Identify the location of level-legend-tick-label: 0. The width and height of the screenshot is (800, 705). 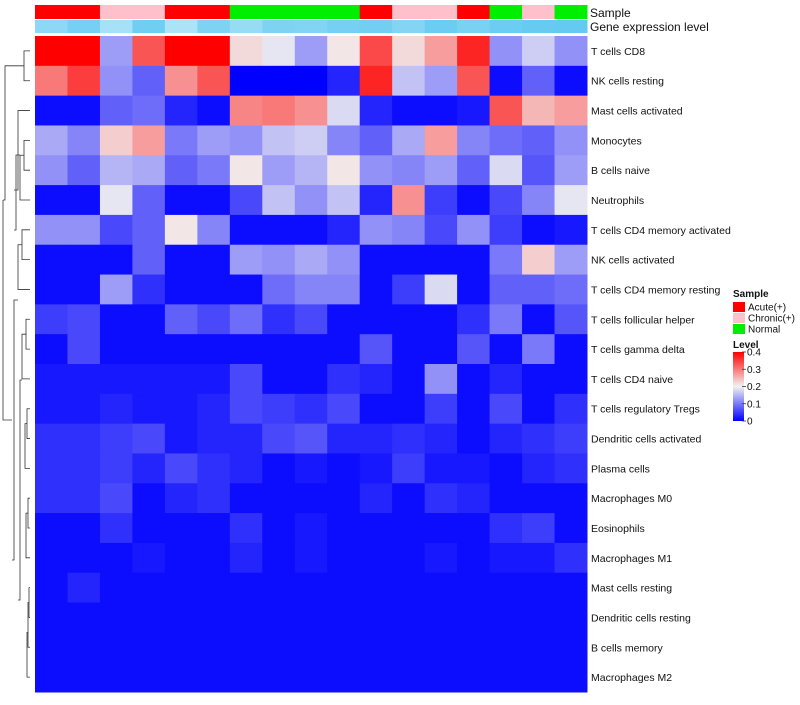
(750, 422).